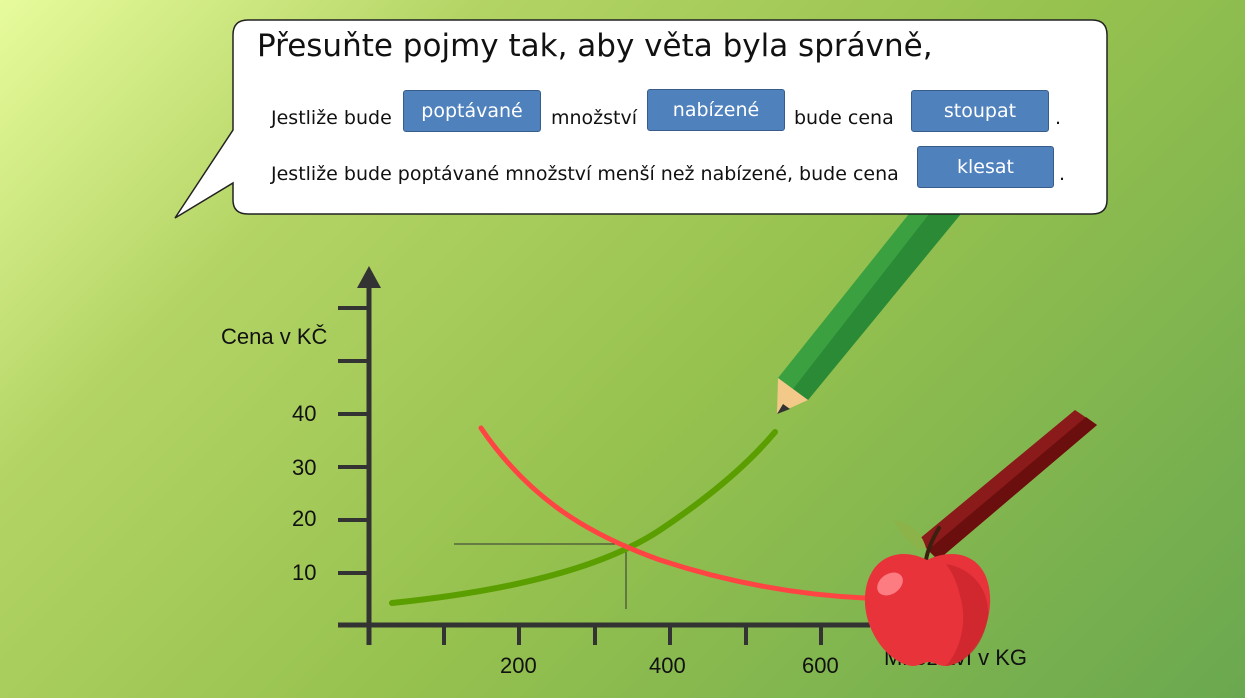  What do you see at coordinates (331, 118) in the screenshot?
I see `sentence1-part1: Jestliže bude` at bounding box center [331, 118].